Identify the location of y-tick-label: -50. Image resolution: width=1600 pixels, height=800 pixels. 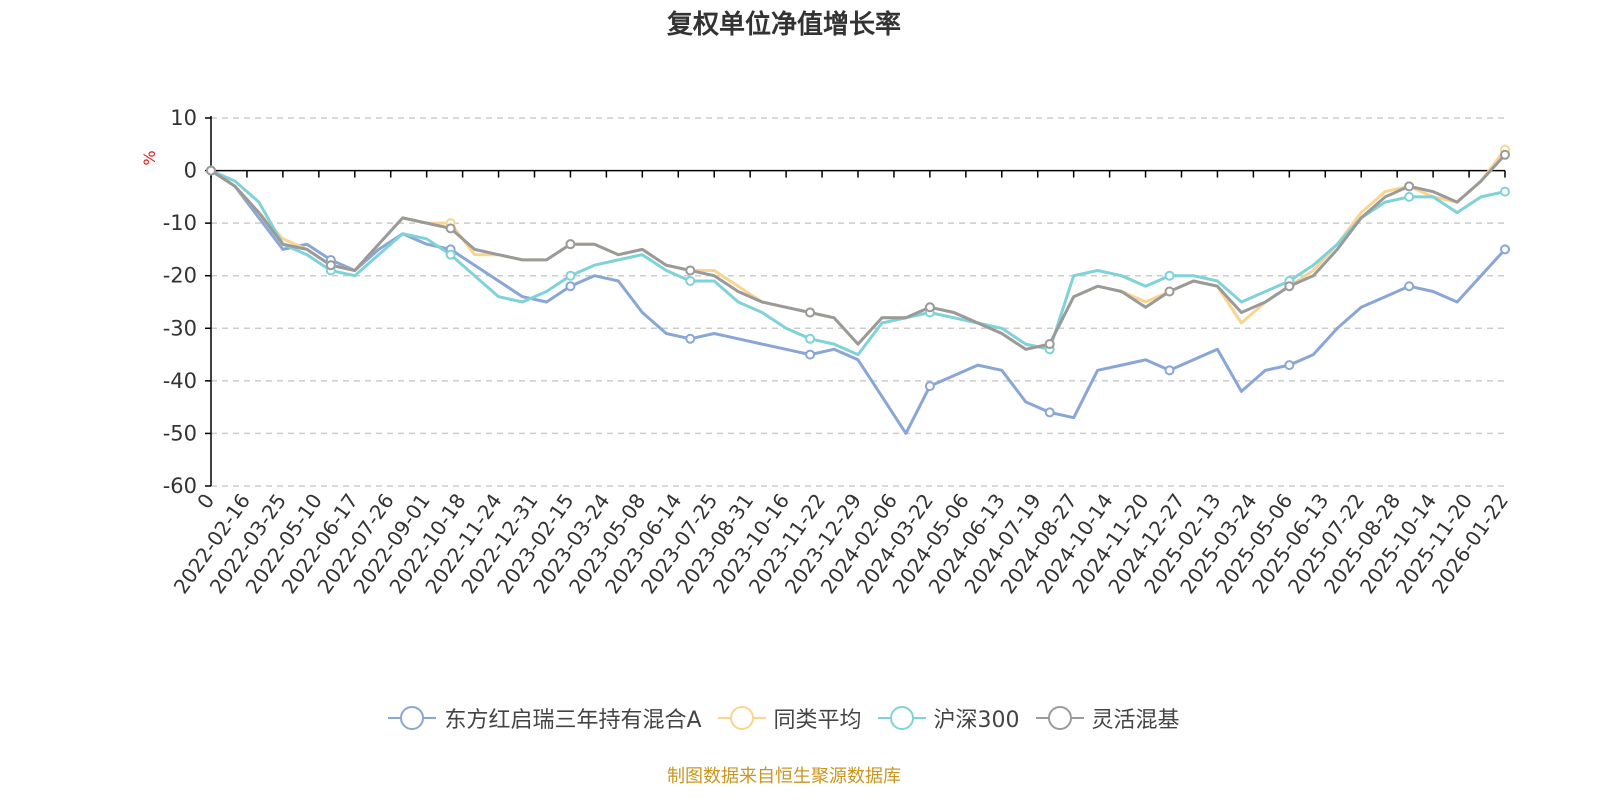
(180, 433).